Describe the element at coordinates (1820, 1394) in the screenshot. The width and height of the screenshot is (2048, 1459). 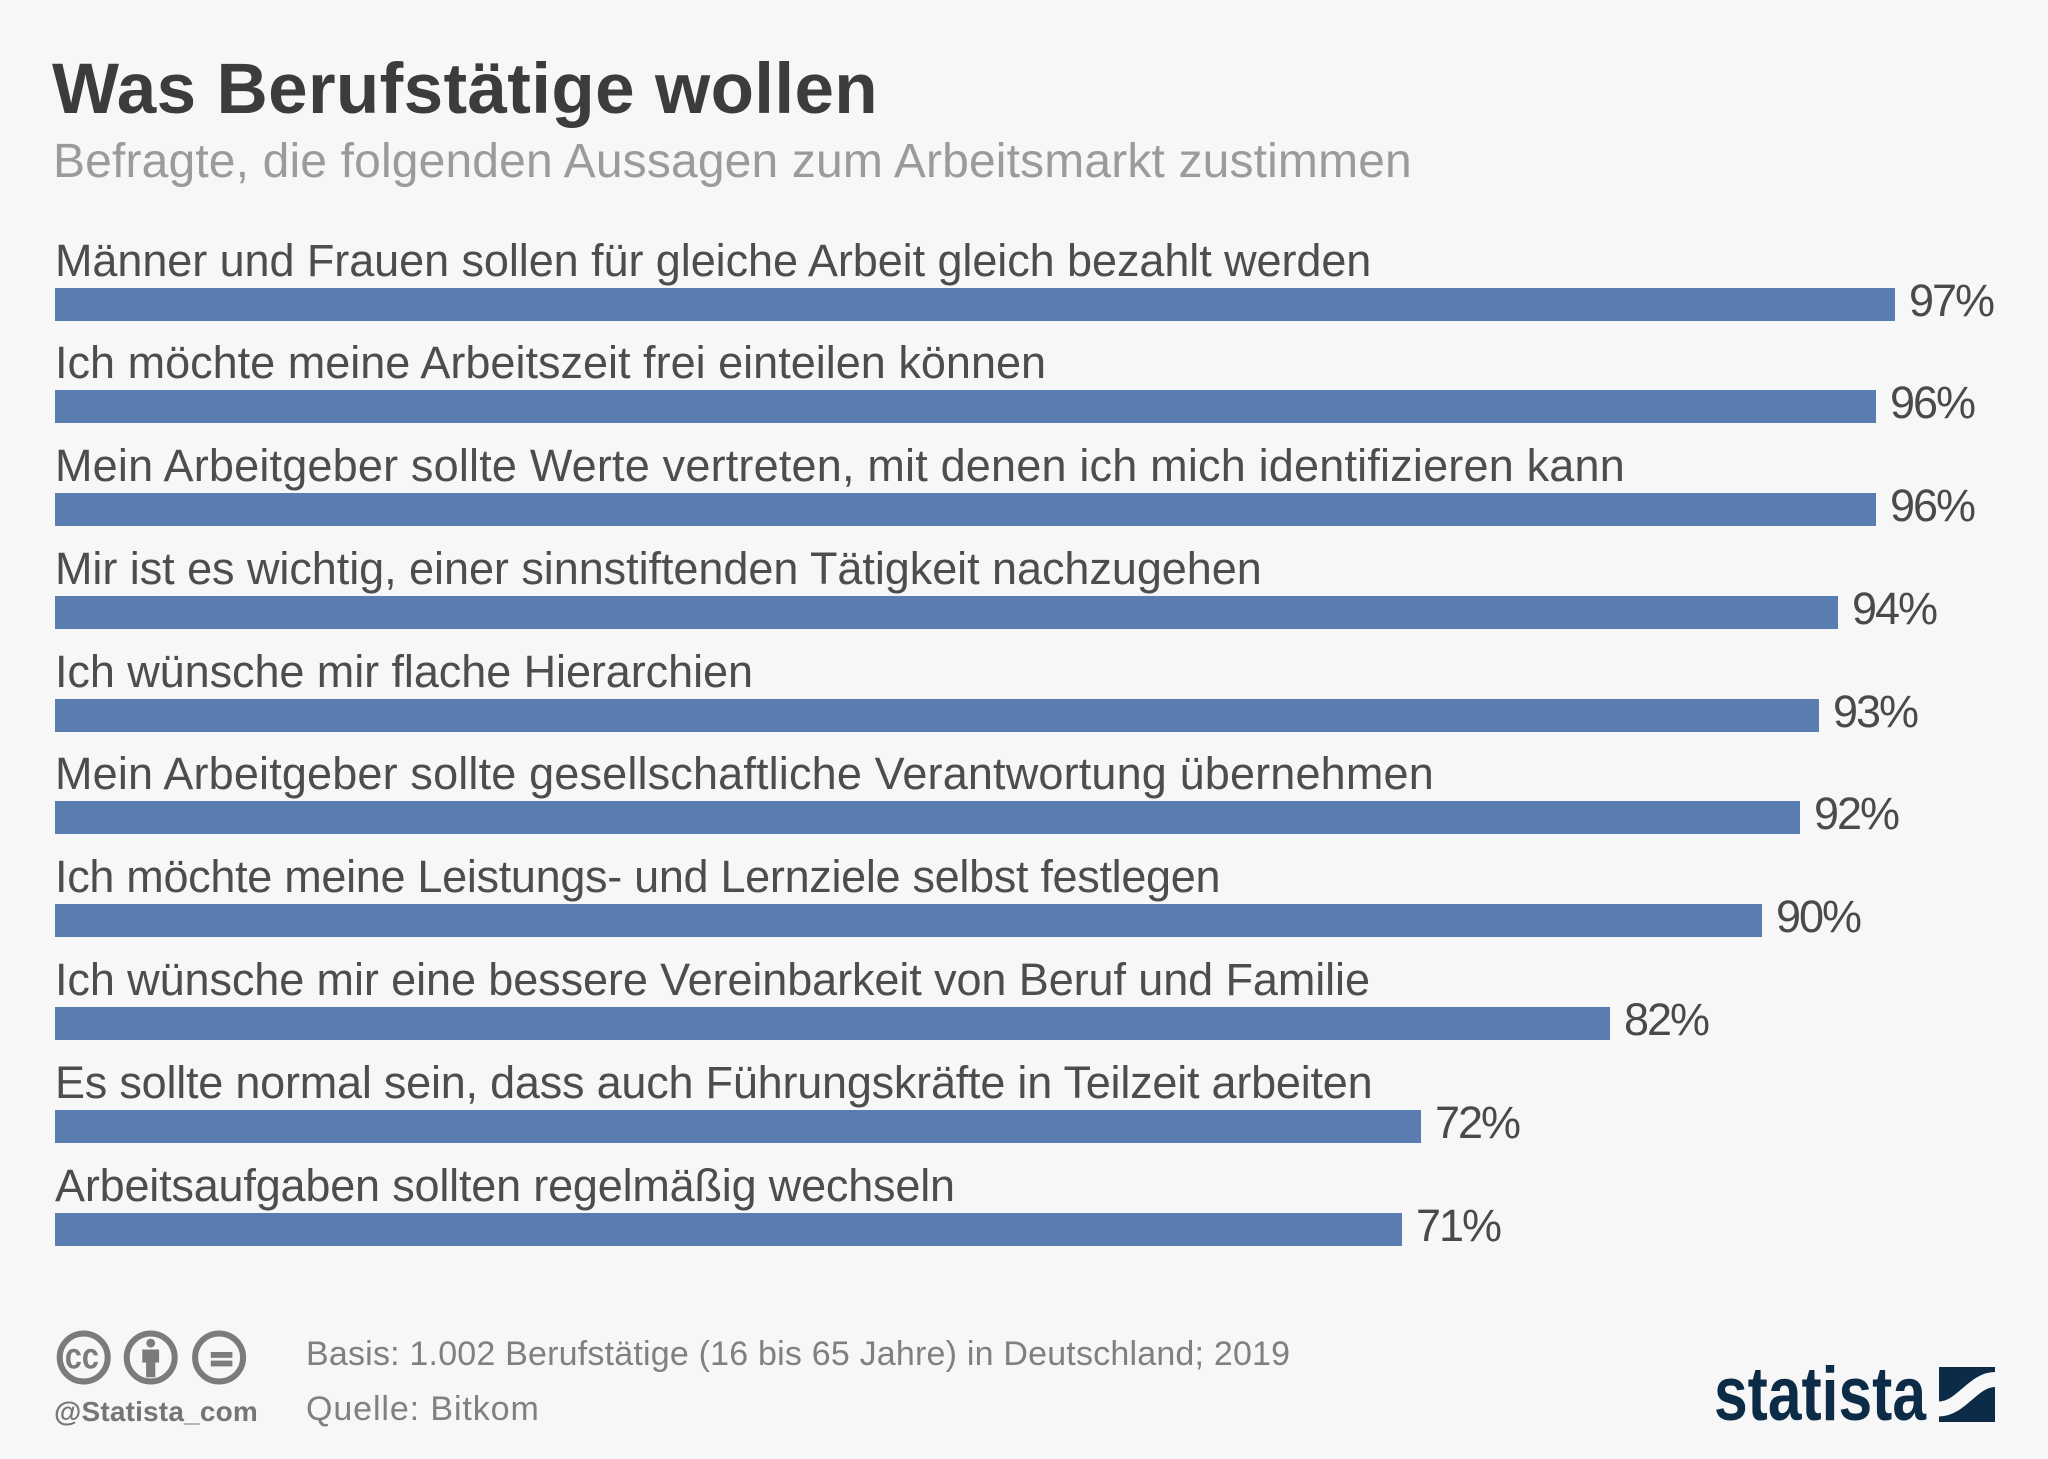
I see `svg-text: statista` at that location.